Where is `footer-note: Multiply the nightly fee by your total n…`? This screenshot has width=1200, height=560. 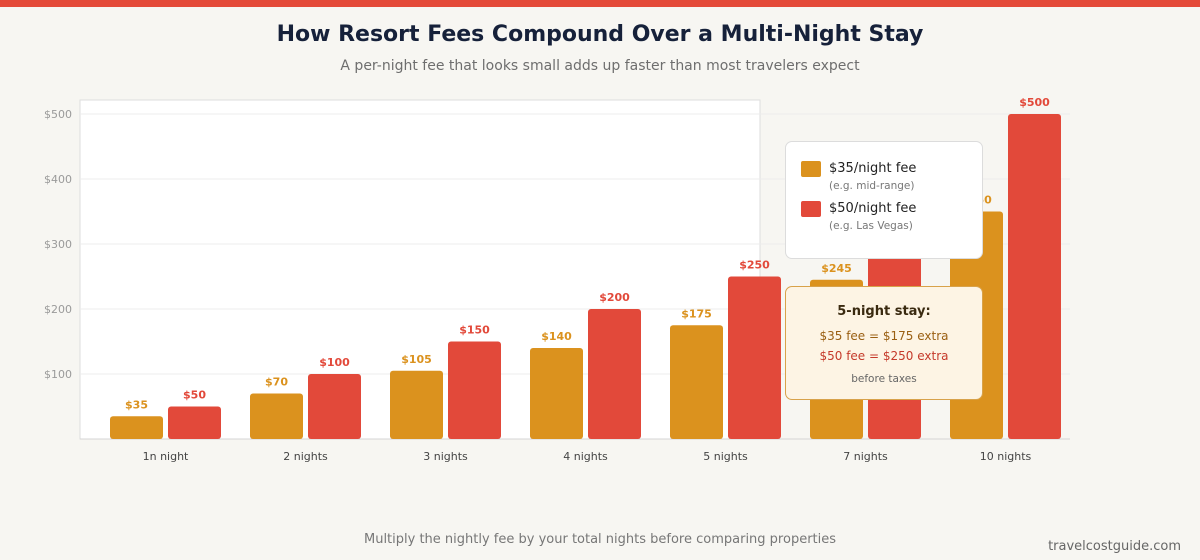 footer-note: Multiply the nightly fee by your total n… is located at coordinates (600, 539).